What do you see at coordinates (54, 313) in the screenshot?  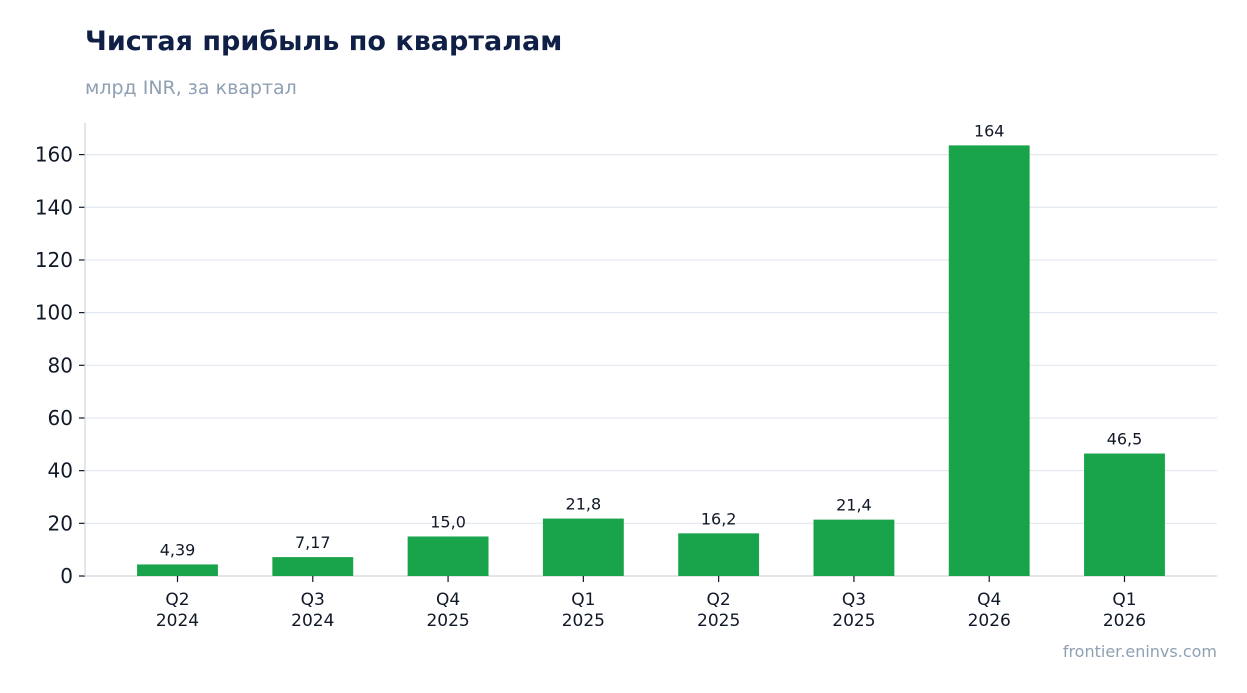 I see `y-tick-label: 100` at bounding box center [54, 313].